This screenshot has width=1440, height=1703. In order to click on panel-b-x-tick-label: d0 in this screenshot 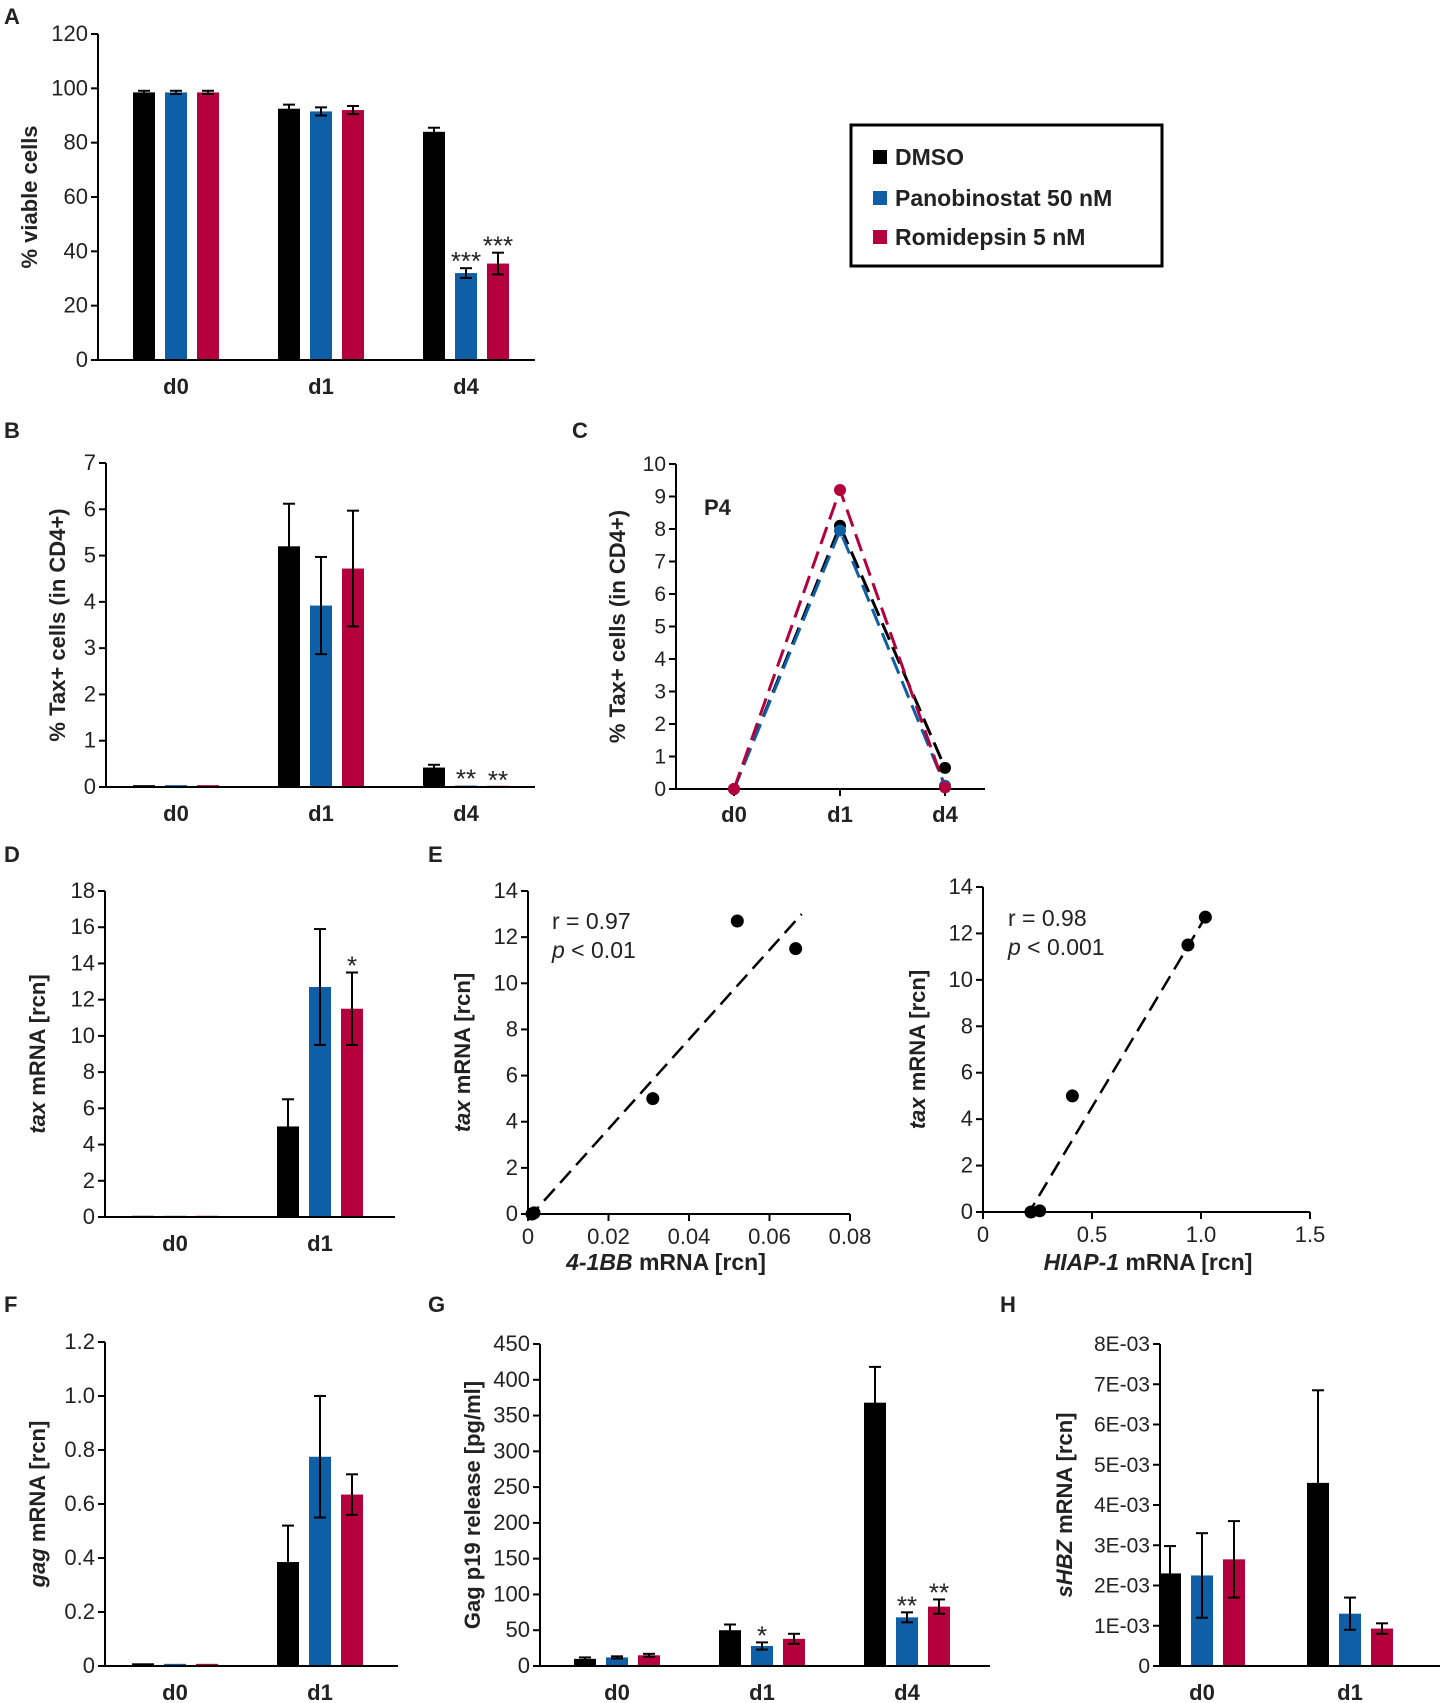, I will do `click(176, 813)`.